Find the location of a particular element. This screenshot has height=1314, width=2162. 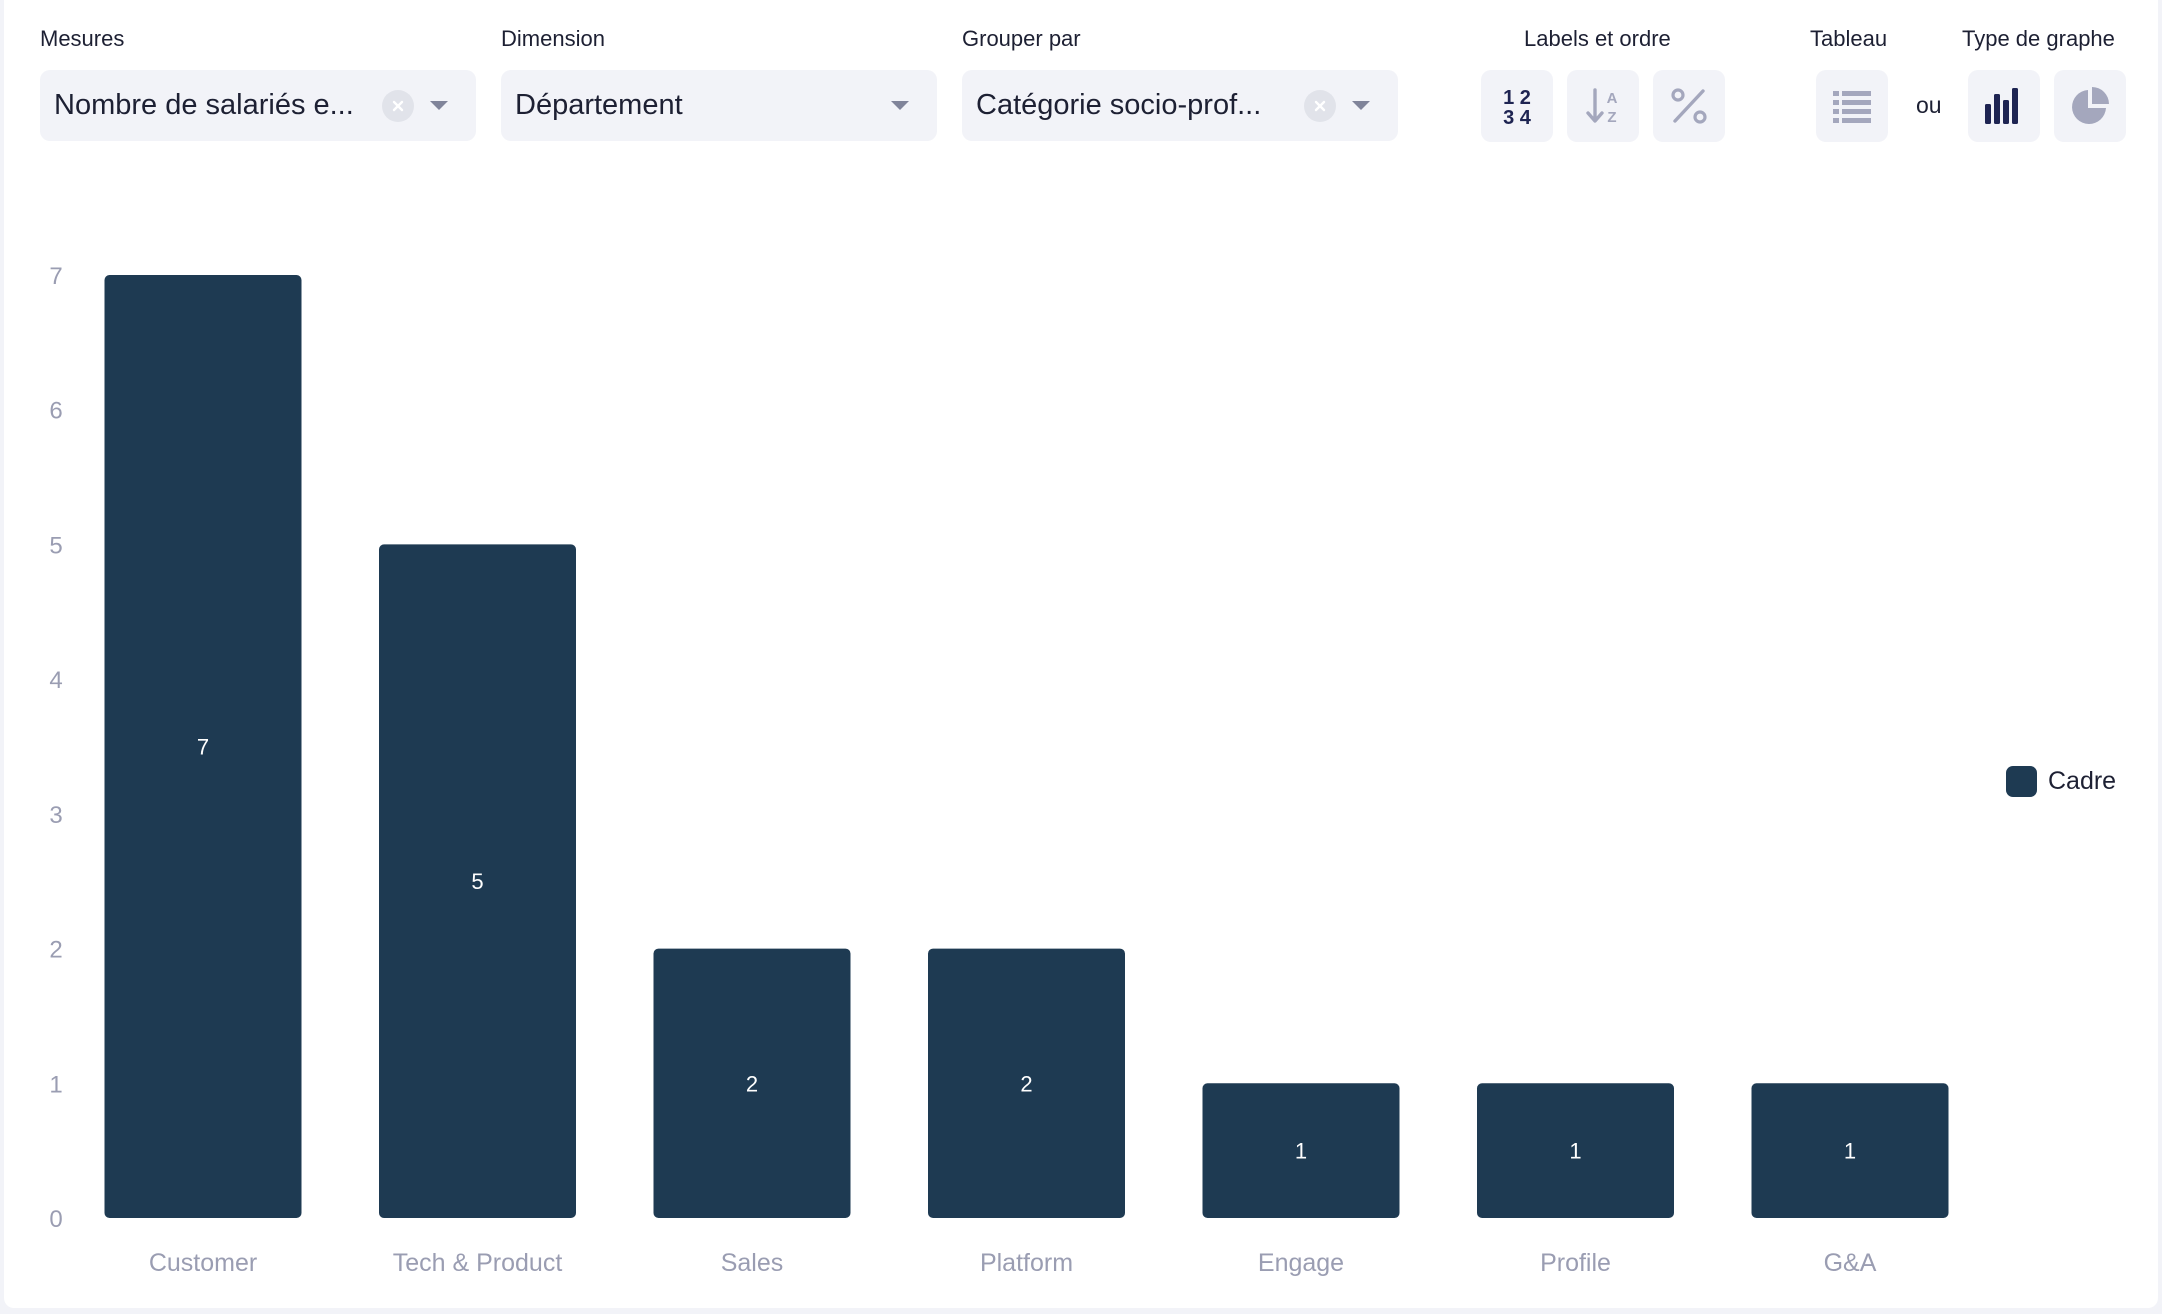

svg-text: Z is located at coordinates (1611, 117).